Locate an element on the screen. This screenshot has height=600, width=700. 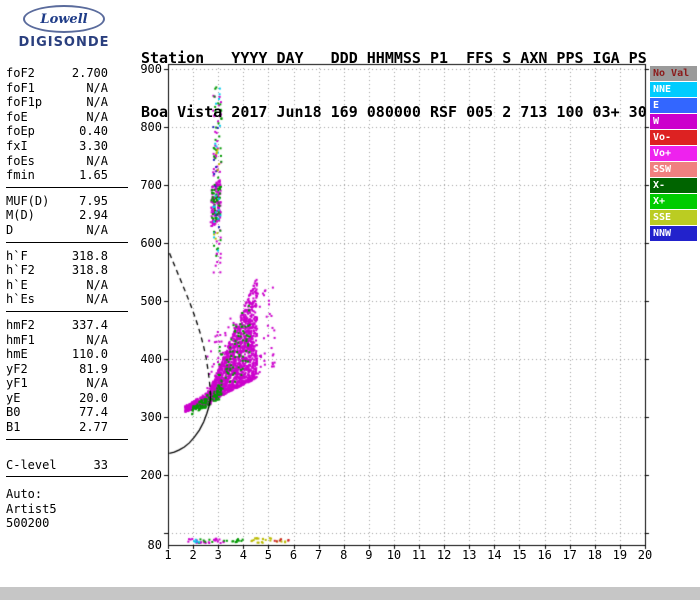
param-label: M(D) is located at coordinates (20, 215).